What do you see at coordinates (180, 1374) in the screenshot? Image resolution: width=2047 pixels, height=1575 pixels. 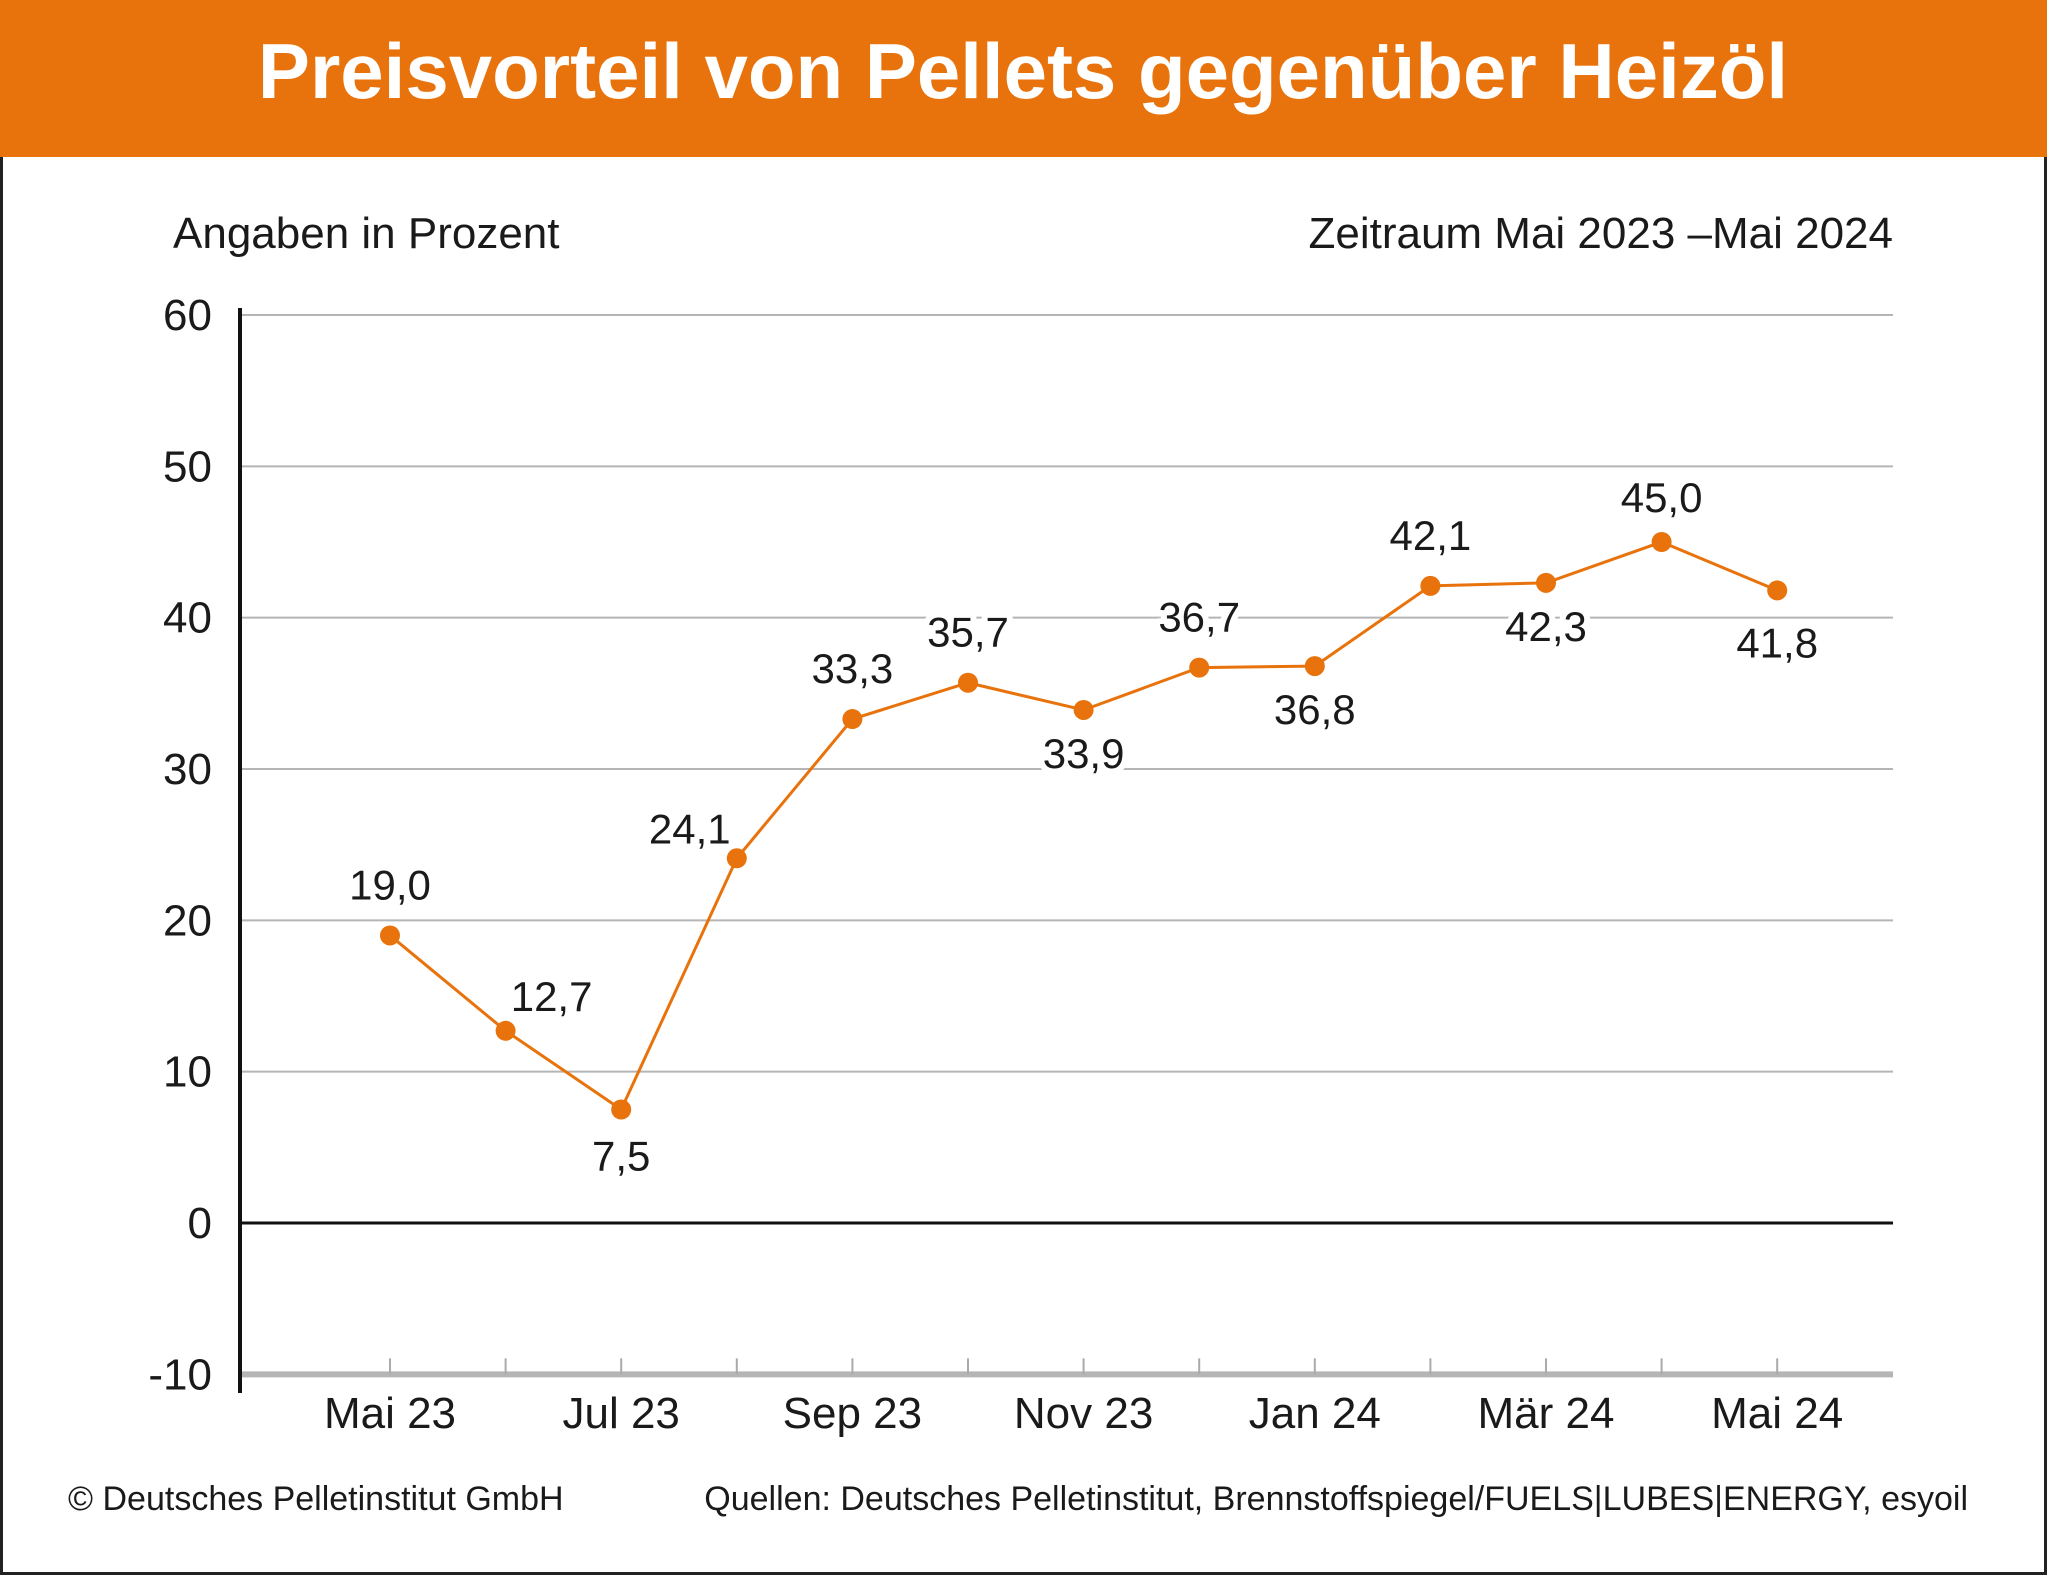 I see `y-tick-label: -10` at bounding box center [180, 1374].